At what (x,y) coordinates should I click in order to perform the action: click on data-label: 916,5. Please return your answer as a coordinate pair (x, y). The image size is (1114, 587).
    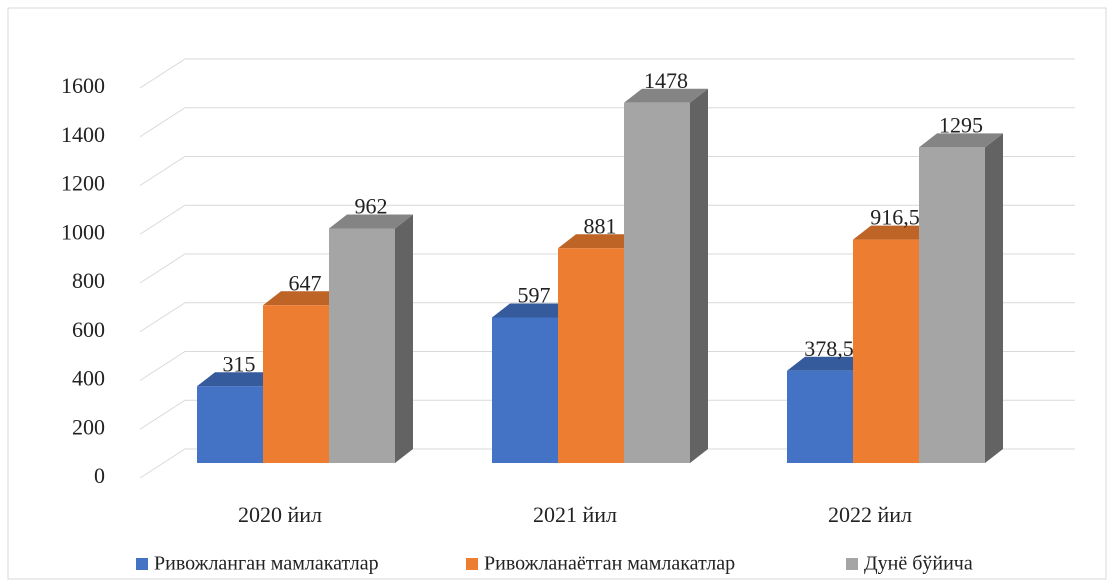
    Looking at the image, I should click on (895, 217).